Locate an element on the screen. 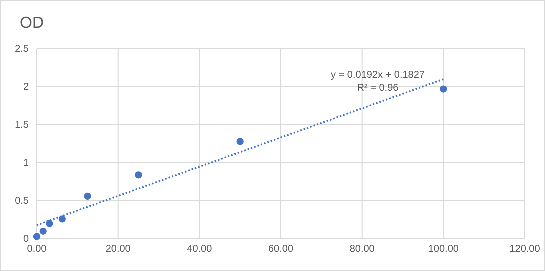 This screenshot has height=271, width=545. y-tick-label: 0.5 is located at coordinates (22, 202).